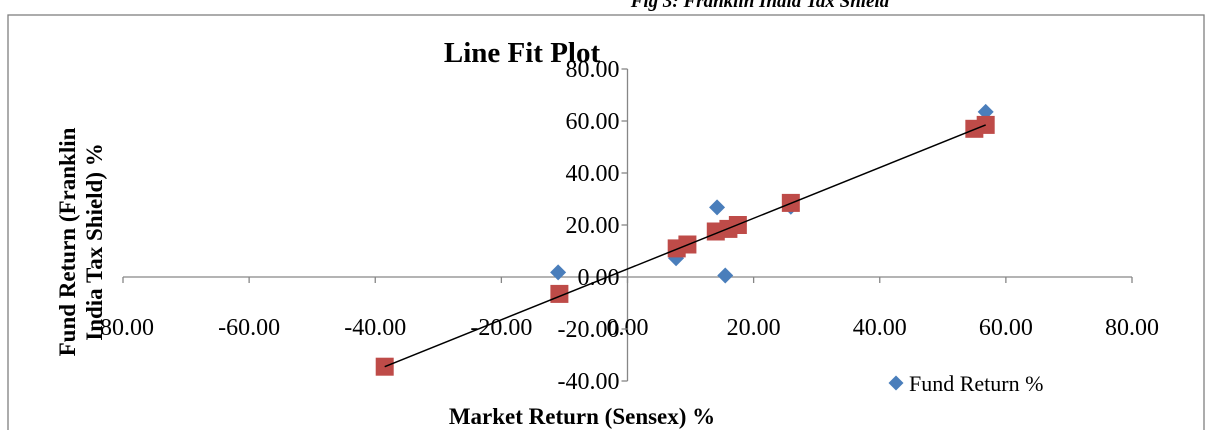  I want to click on y-tick-label: -20.00, so click(589, 330).